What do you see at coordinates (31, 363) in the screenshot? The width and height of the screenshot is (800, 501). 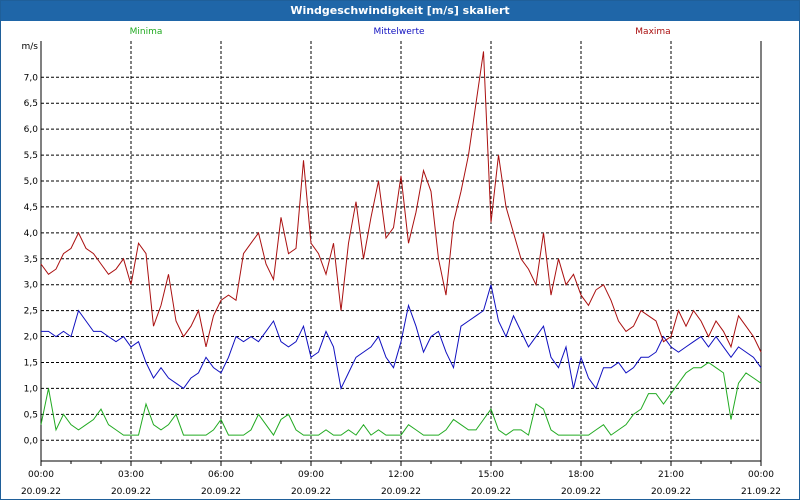 I see `y-tick-label: 1,5` at bounding box center [31, 363].